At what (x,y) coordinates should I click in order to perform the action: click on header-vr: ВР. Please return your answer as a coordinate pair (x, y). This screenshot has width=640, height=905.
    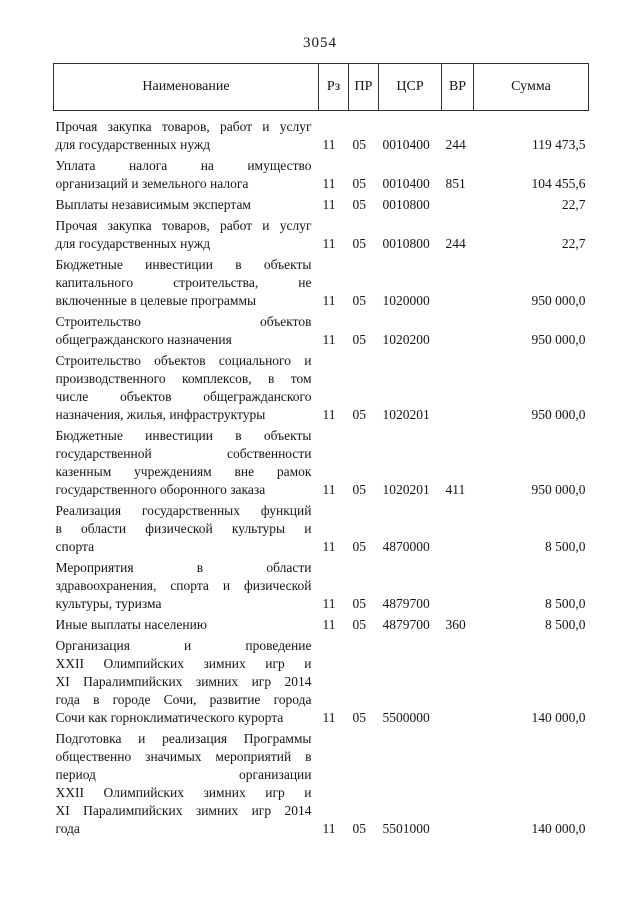
    Looking at the image, I should click on (457, 87).